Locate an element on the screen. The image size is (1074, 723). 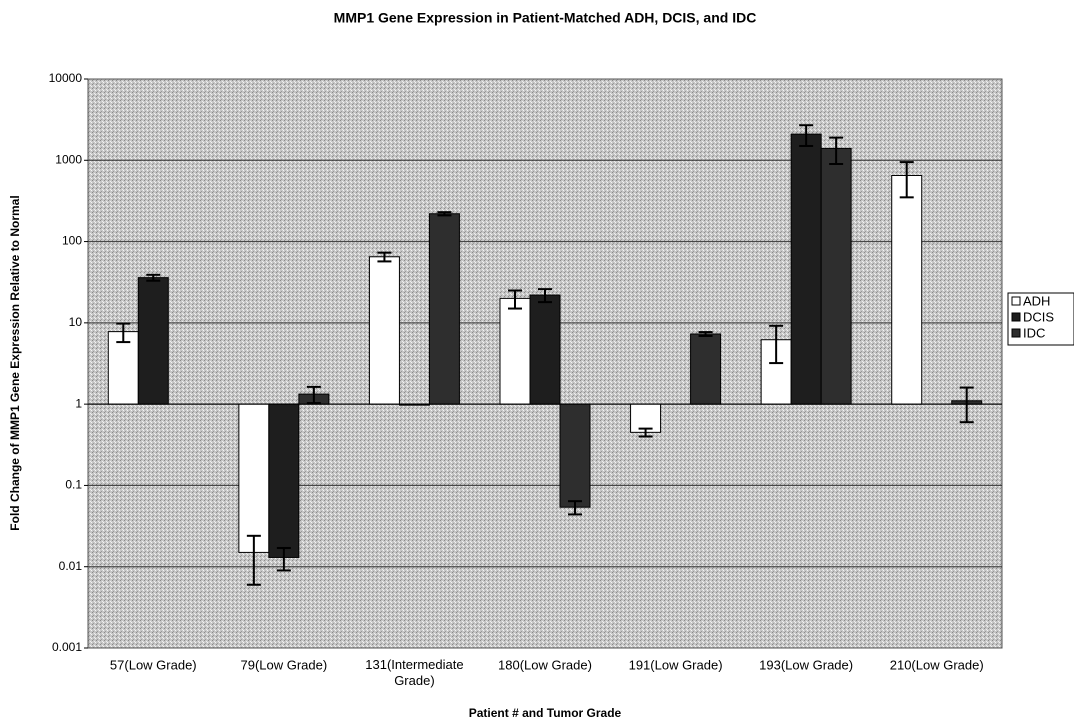
x-axis-label: Patient # and Tumor Grade is located at coordinates (545, 713).